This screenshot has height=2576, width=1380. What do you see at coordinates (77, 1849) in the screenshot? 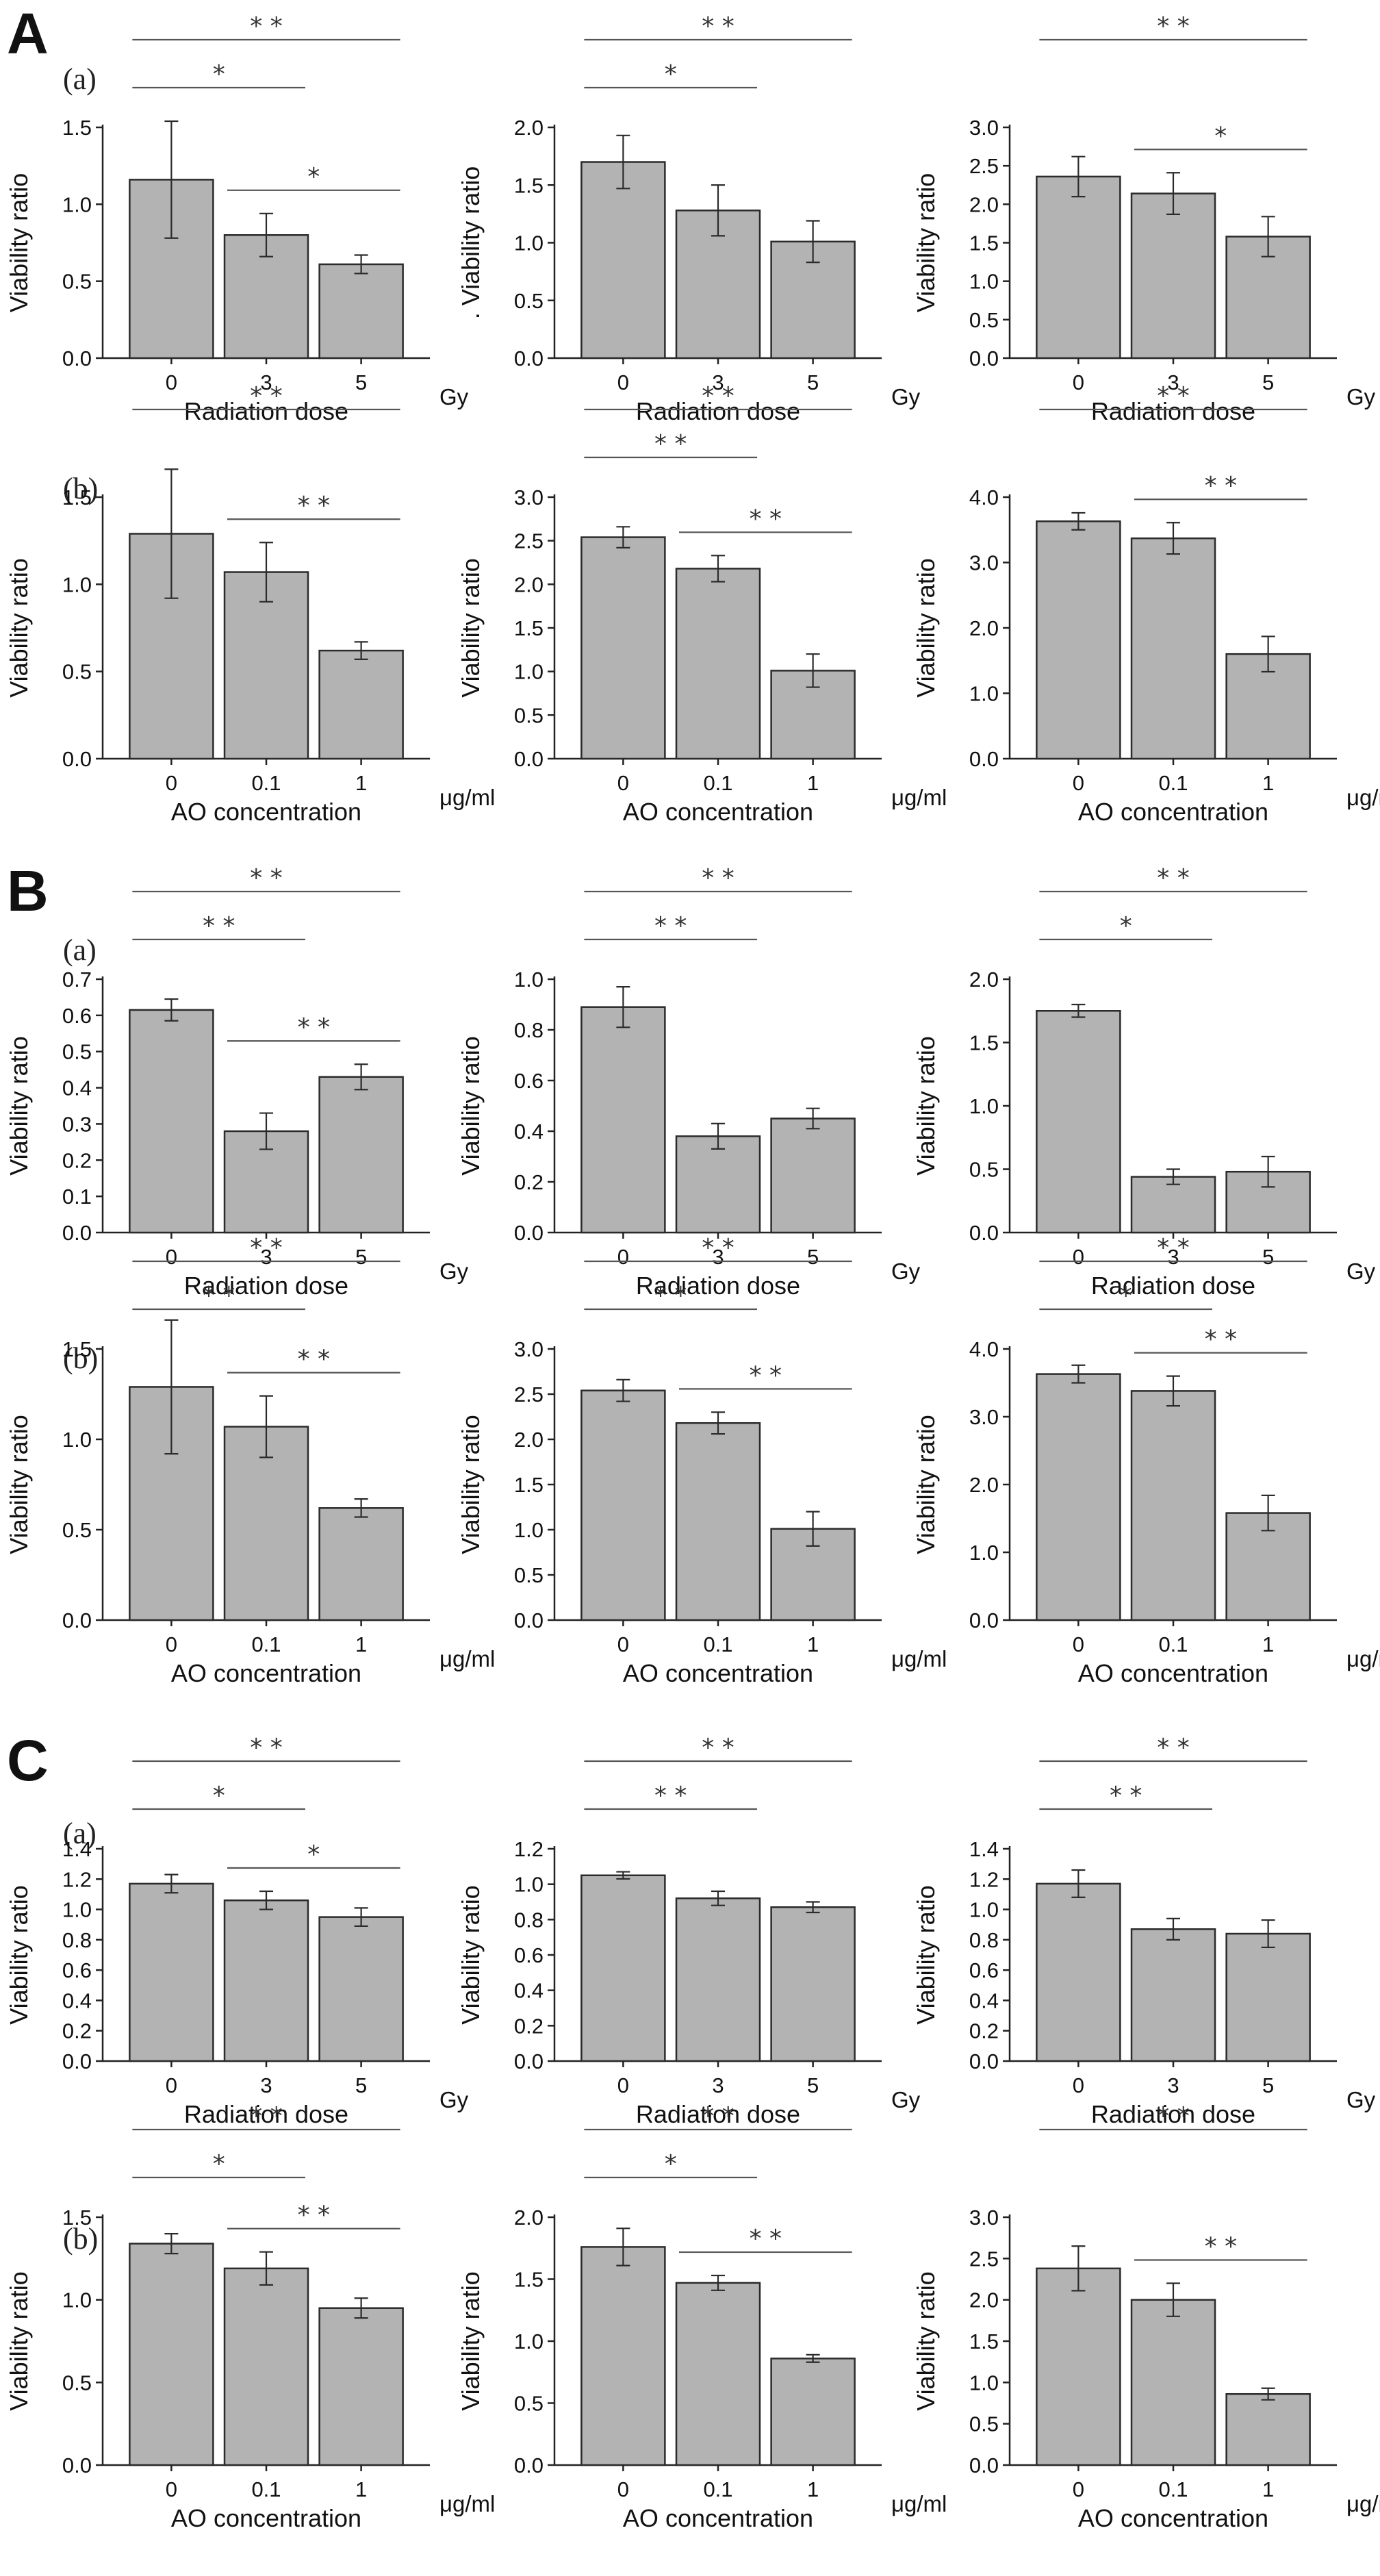
I see `y-tick-label: 1.4` at bounding box center [77, 1849].